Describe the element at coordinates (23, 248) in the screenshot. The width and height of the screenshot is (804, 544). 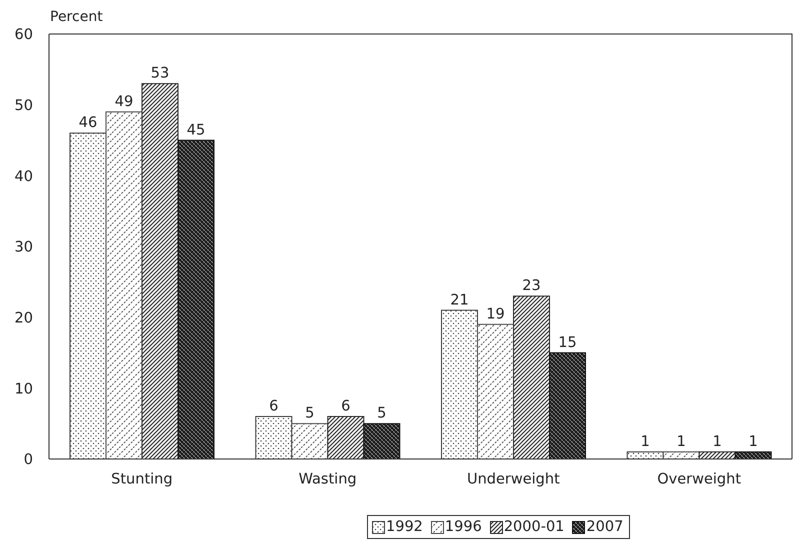
I see `y-tick-label: 30` at that location.